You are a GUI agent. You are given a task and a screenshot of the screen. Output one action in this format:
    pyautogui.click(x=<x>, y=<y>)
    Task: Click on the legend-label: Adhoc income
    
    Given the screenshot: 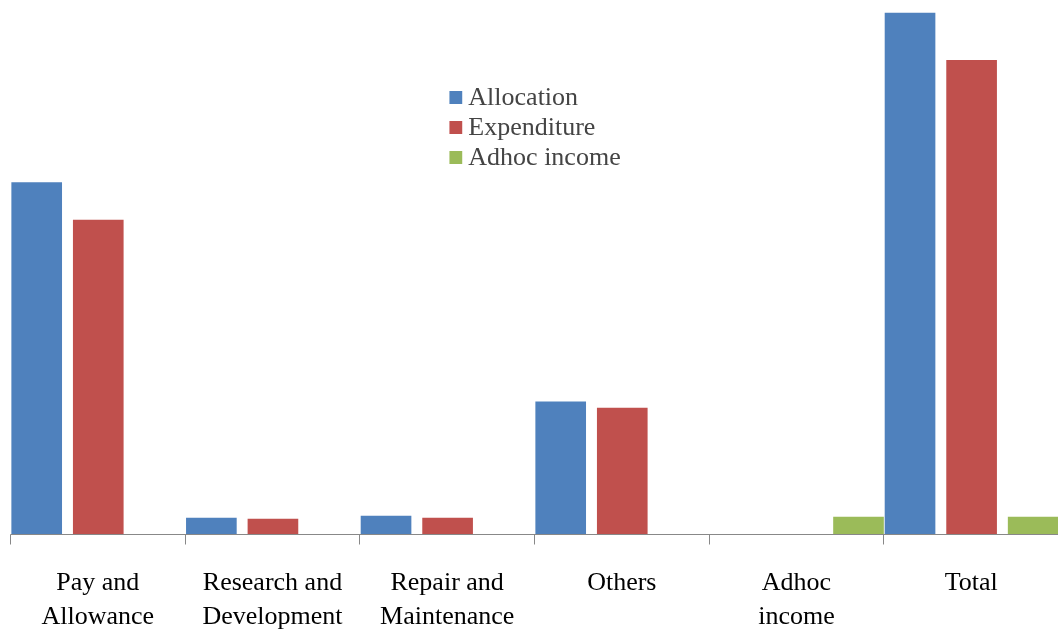 What is the action you would take?
    pyautogui.click(x=544, y=157)
    